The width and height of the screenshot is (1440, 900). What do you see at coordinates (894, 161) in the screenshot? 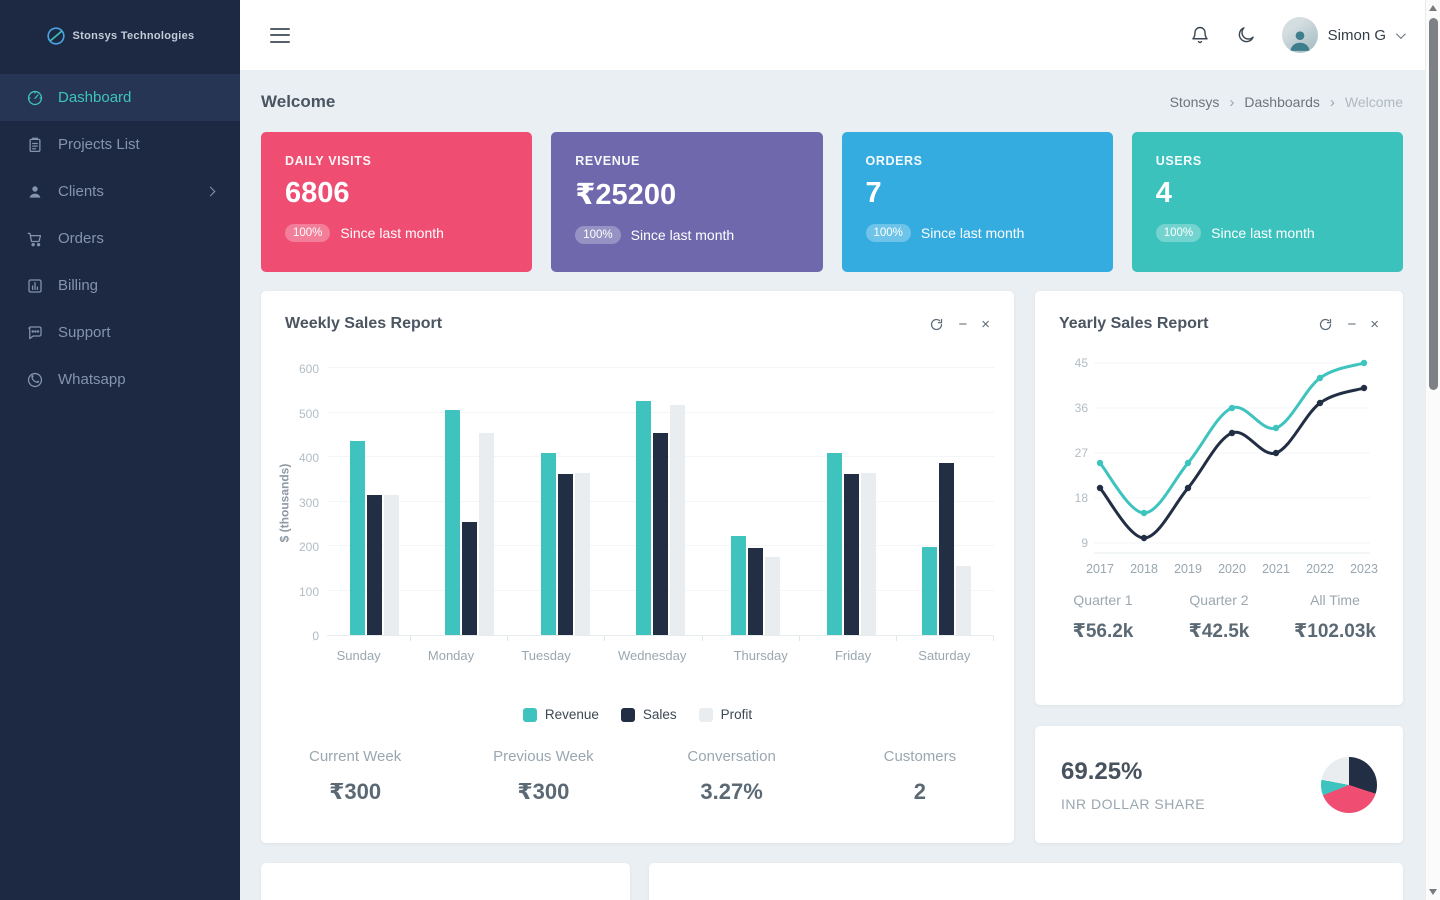
I see `stat-label: ORDERS` at bounding box center [894, 161].